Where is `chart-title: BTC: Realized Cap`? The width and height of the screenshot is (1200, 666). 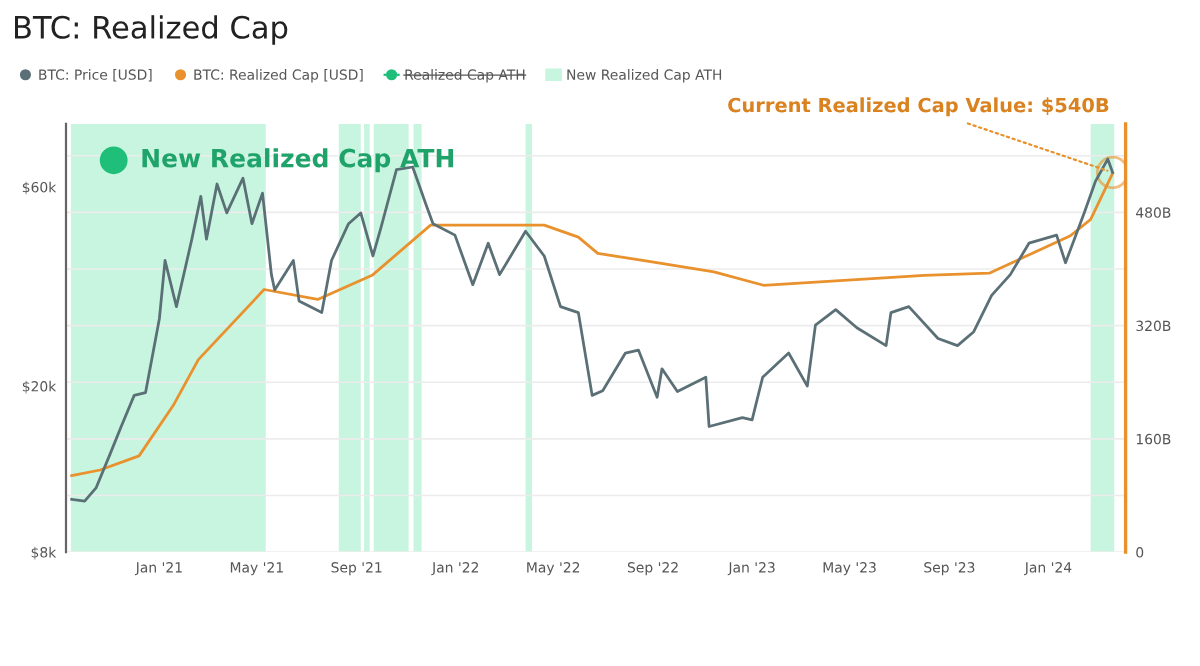 chart-title: BTC: Realized Cap is located at coordinates (151, 30).